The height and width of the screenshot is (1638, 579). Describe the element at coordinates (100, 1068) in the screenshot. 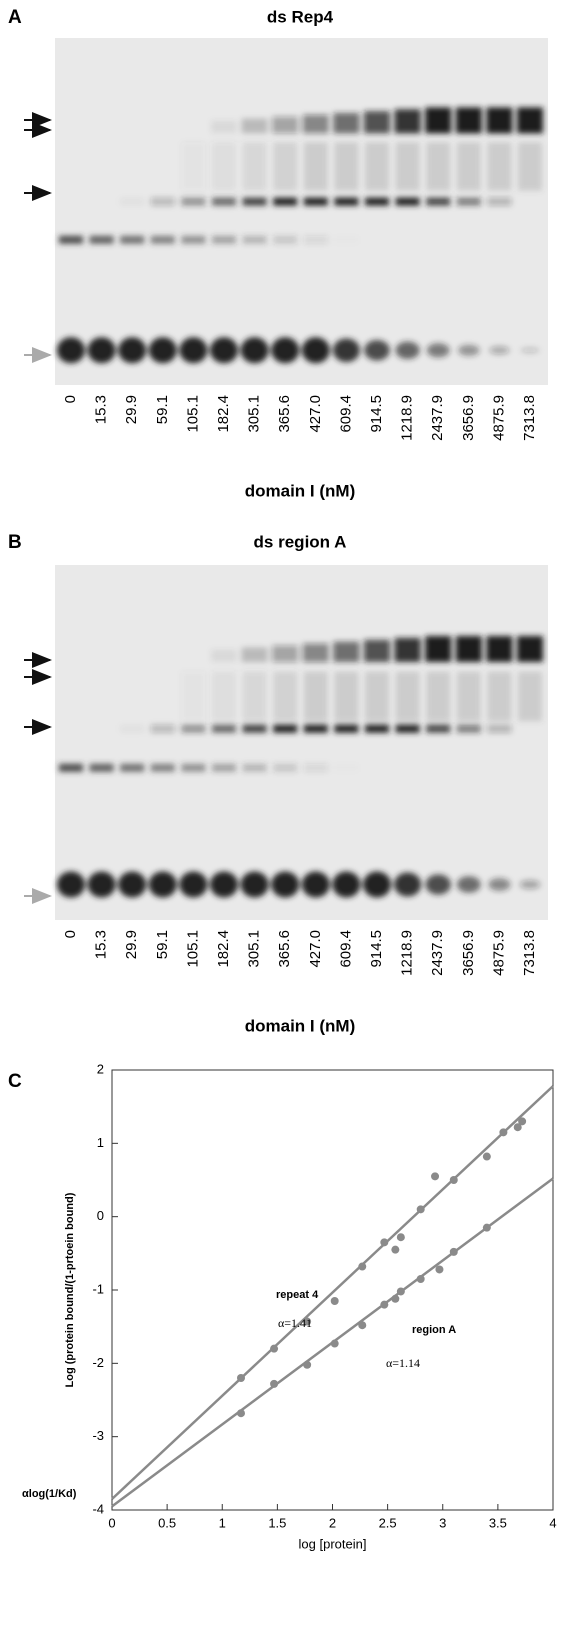

I see `y-tick-label: 2` at that location.